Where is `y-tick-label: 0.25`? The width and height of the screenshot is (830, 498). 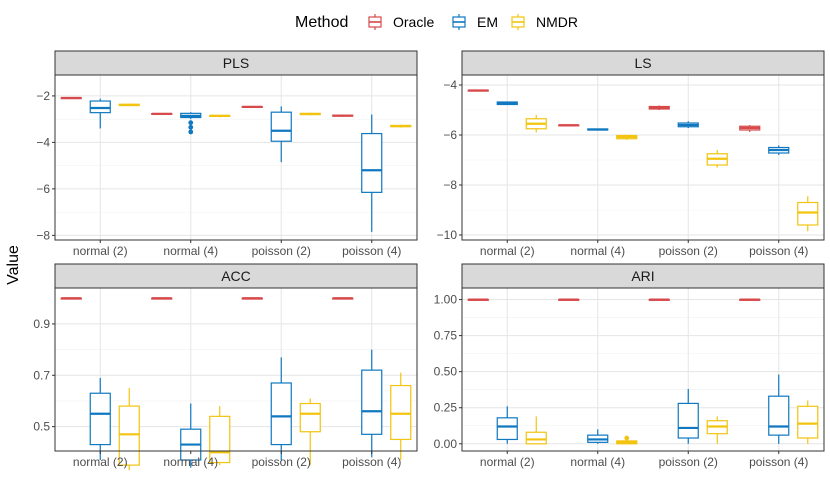
y-tick-label: 0.25 is located at coordinates (446, 408).